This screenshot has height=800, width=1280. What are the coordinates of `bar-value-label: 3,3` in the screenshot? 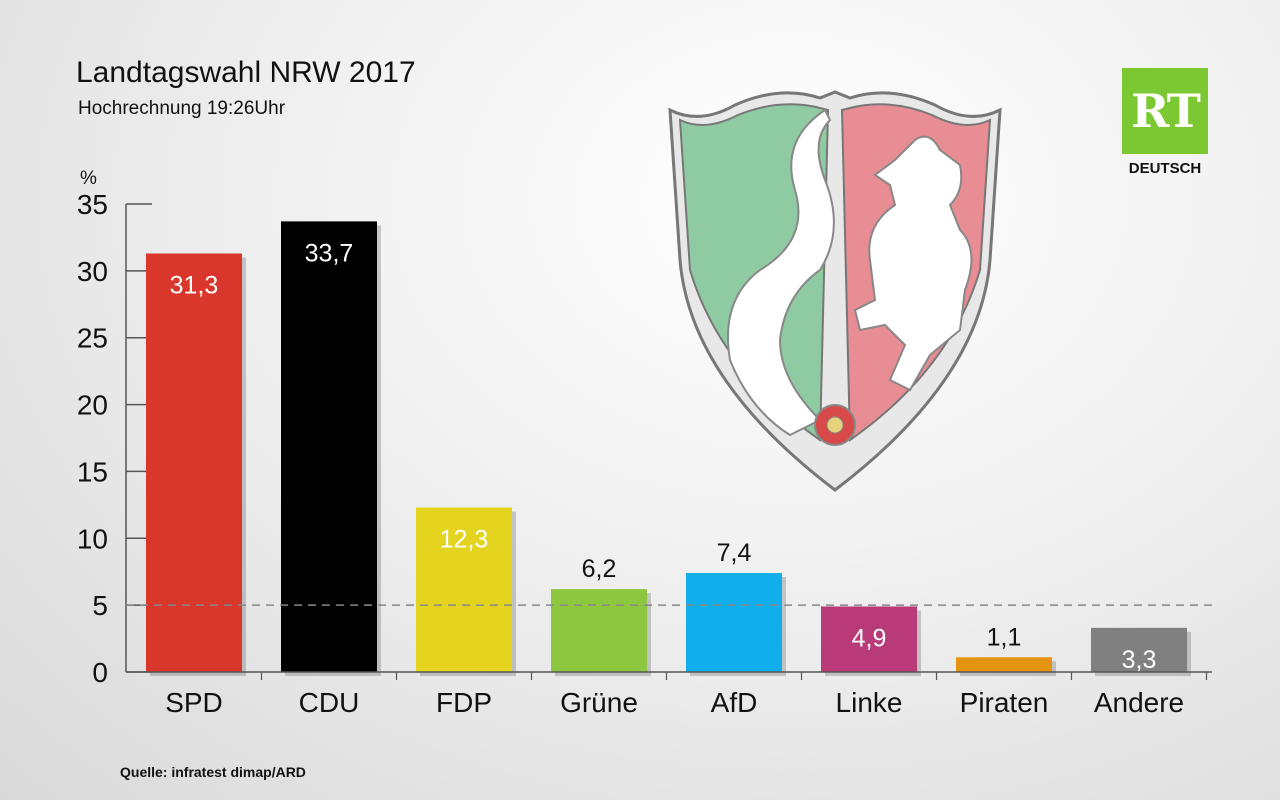 It's located at (1139, 660).